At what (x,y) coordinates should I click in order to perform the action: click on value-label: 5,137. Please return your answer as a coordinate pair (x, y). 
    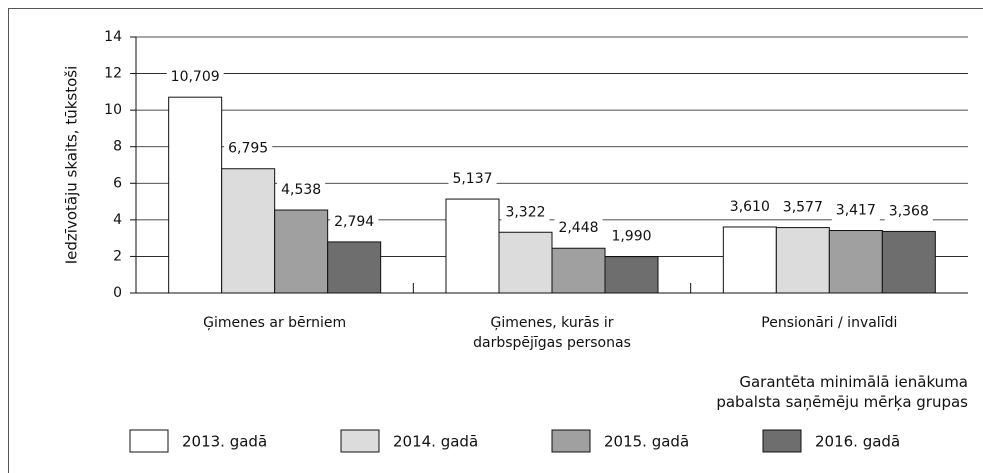
    Looking at the image, I should click on (472, 179).